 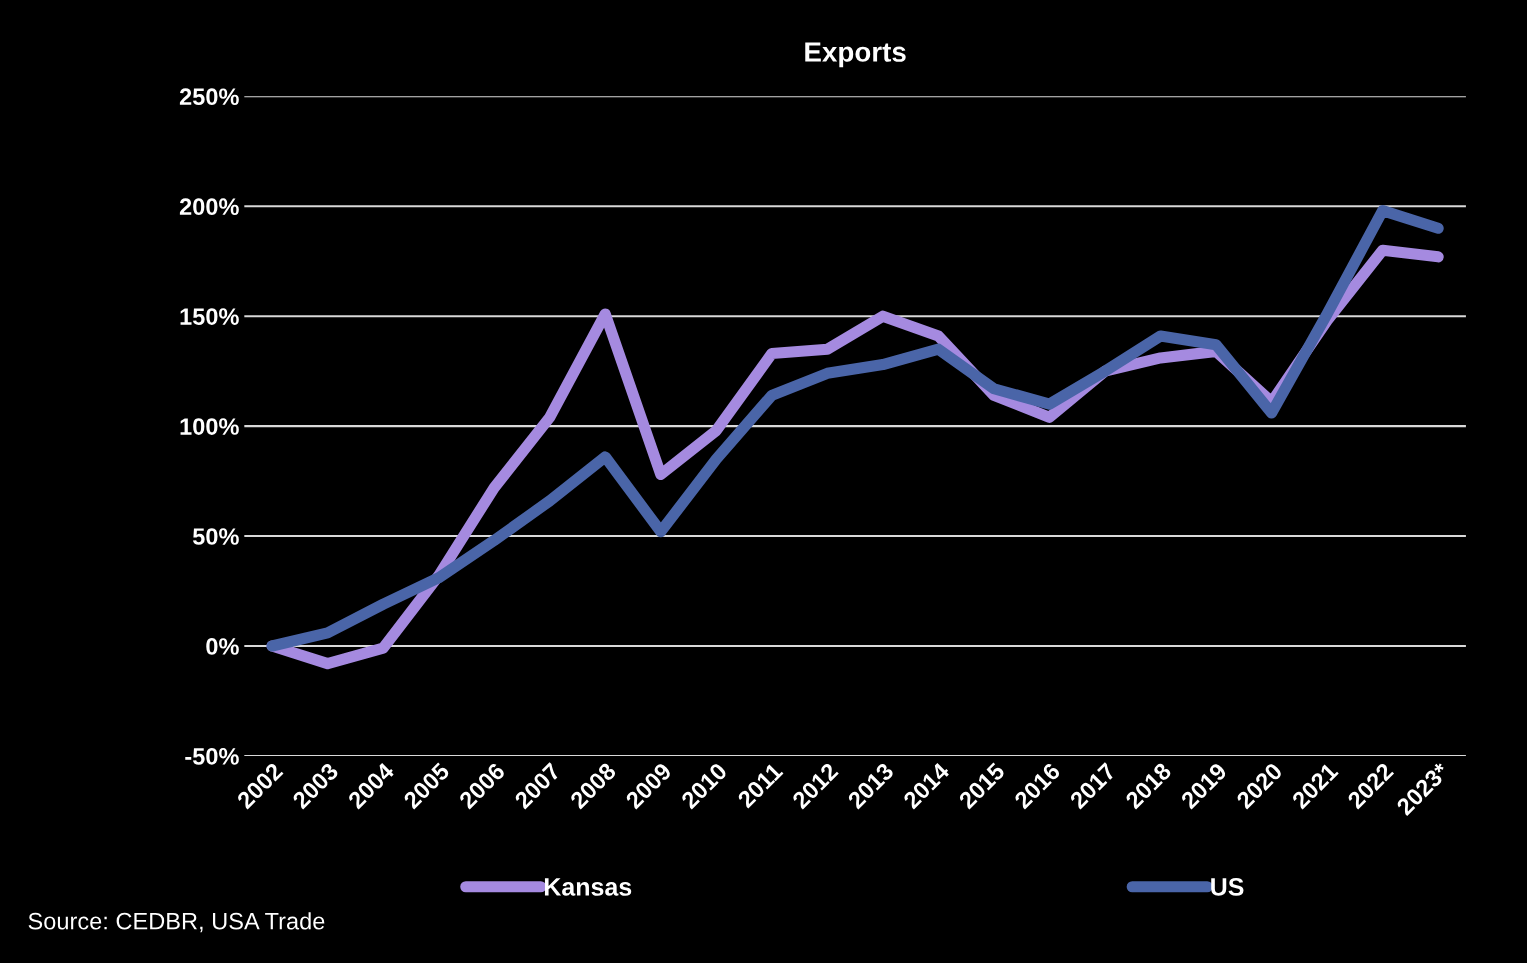 I want to click on y-tick-label: 50%, so click(x=215, y=536).